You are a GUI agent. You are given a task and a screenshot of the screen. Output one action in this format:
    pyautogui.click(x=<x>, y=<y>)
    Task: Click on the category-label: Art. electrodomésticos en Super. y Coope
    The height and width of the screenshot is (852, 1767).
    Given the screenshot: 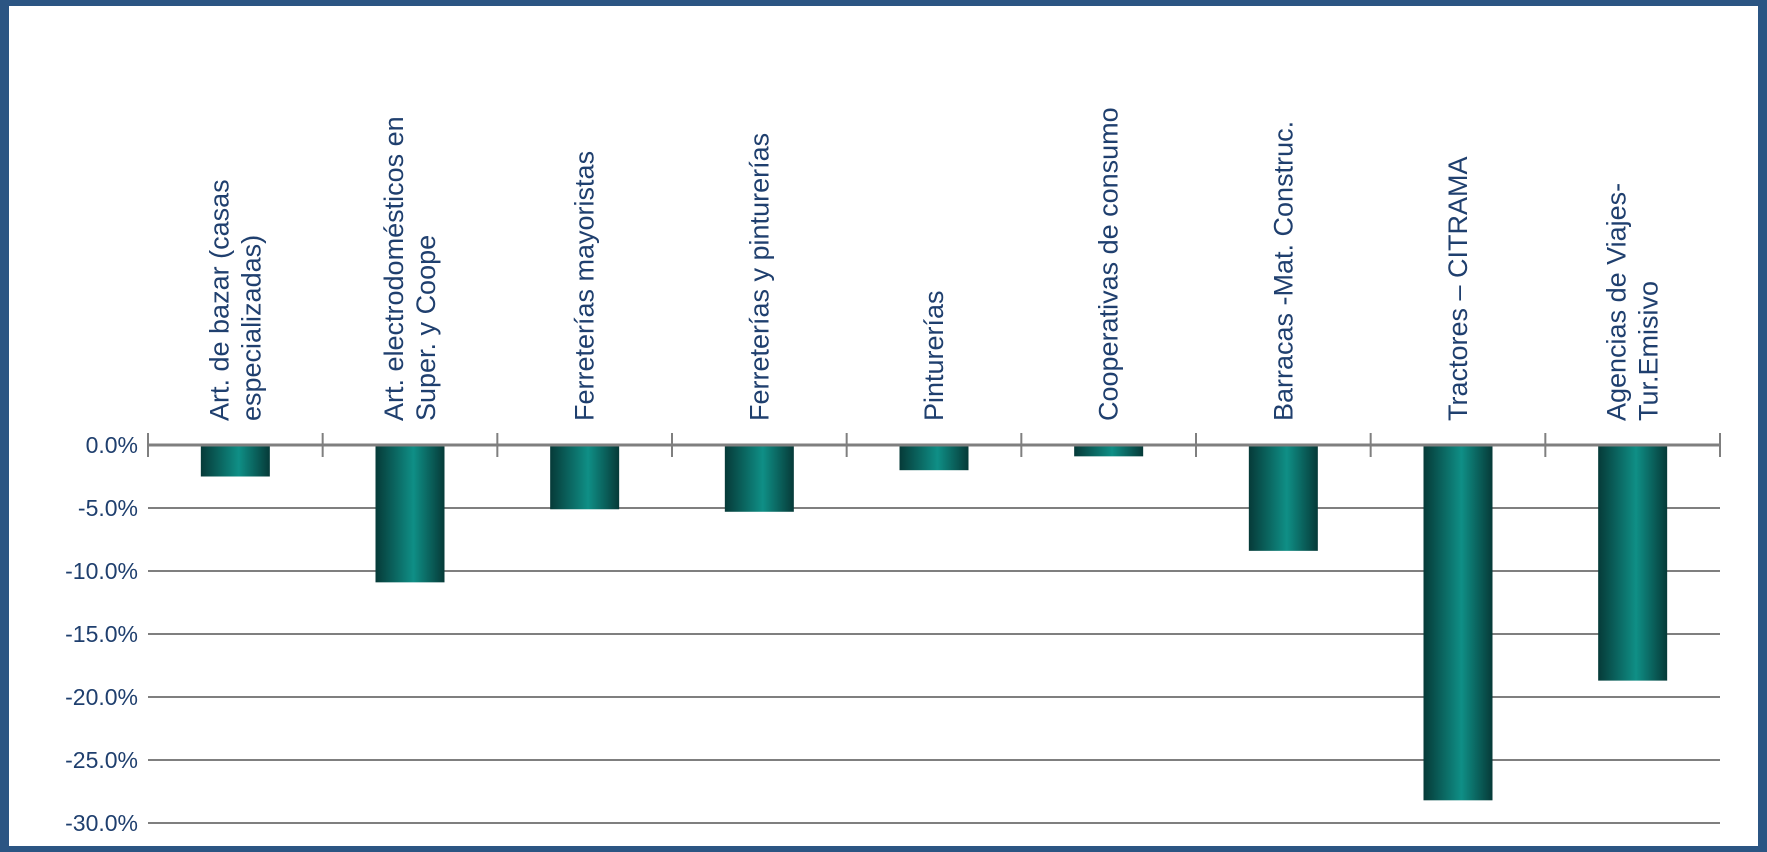 What is the action you would take?
    pyautogui.click(x=410, y=268)
    